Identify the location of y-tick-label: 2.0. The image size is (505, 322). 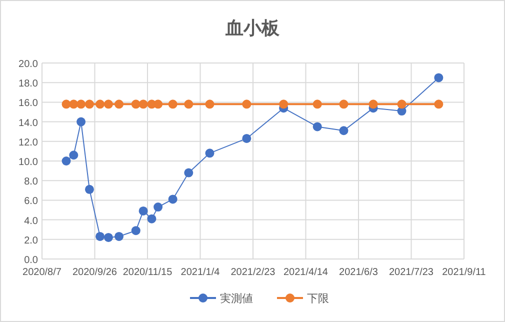
(31, 240).